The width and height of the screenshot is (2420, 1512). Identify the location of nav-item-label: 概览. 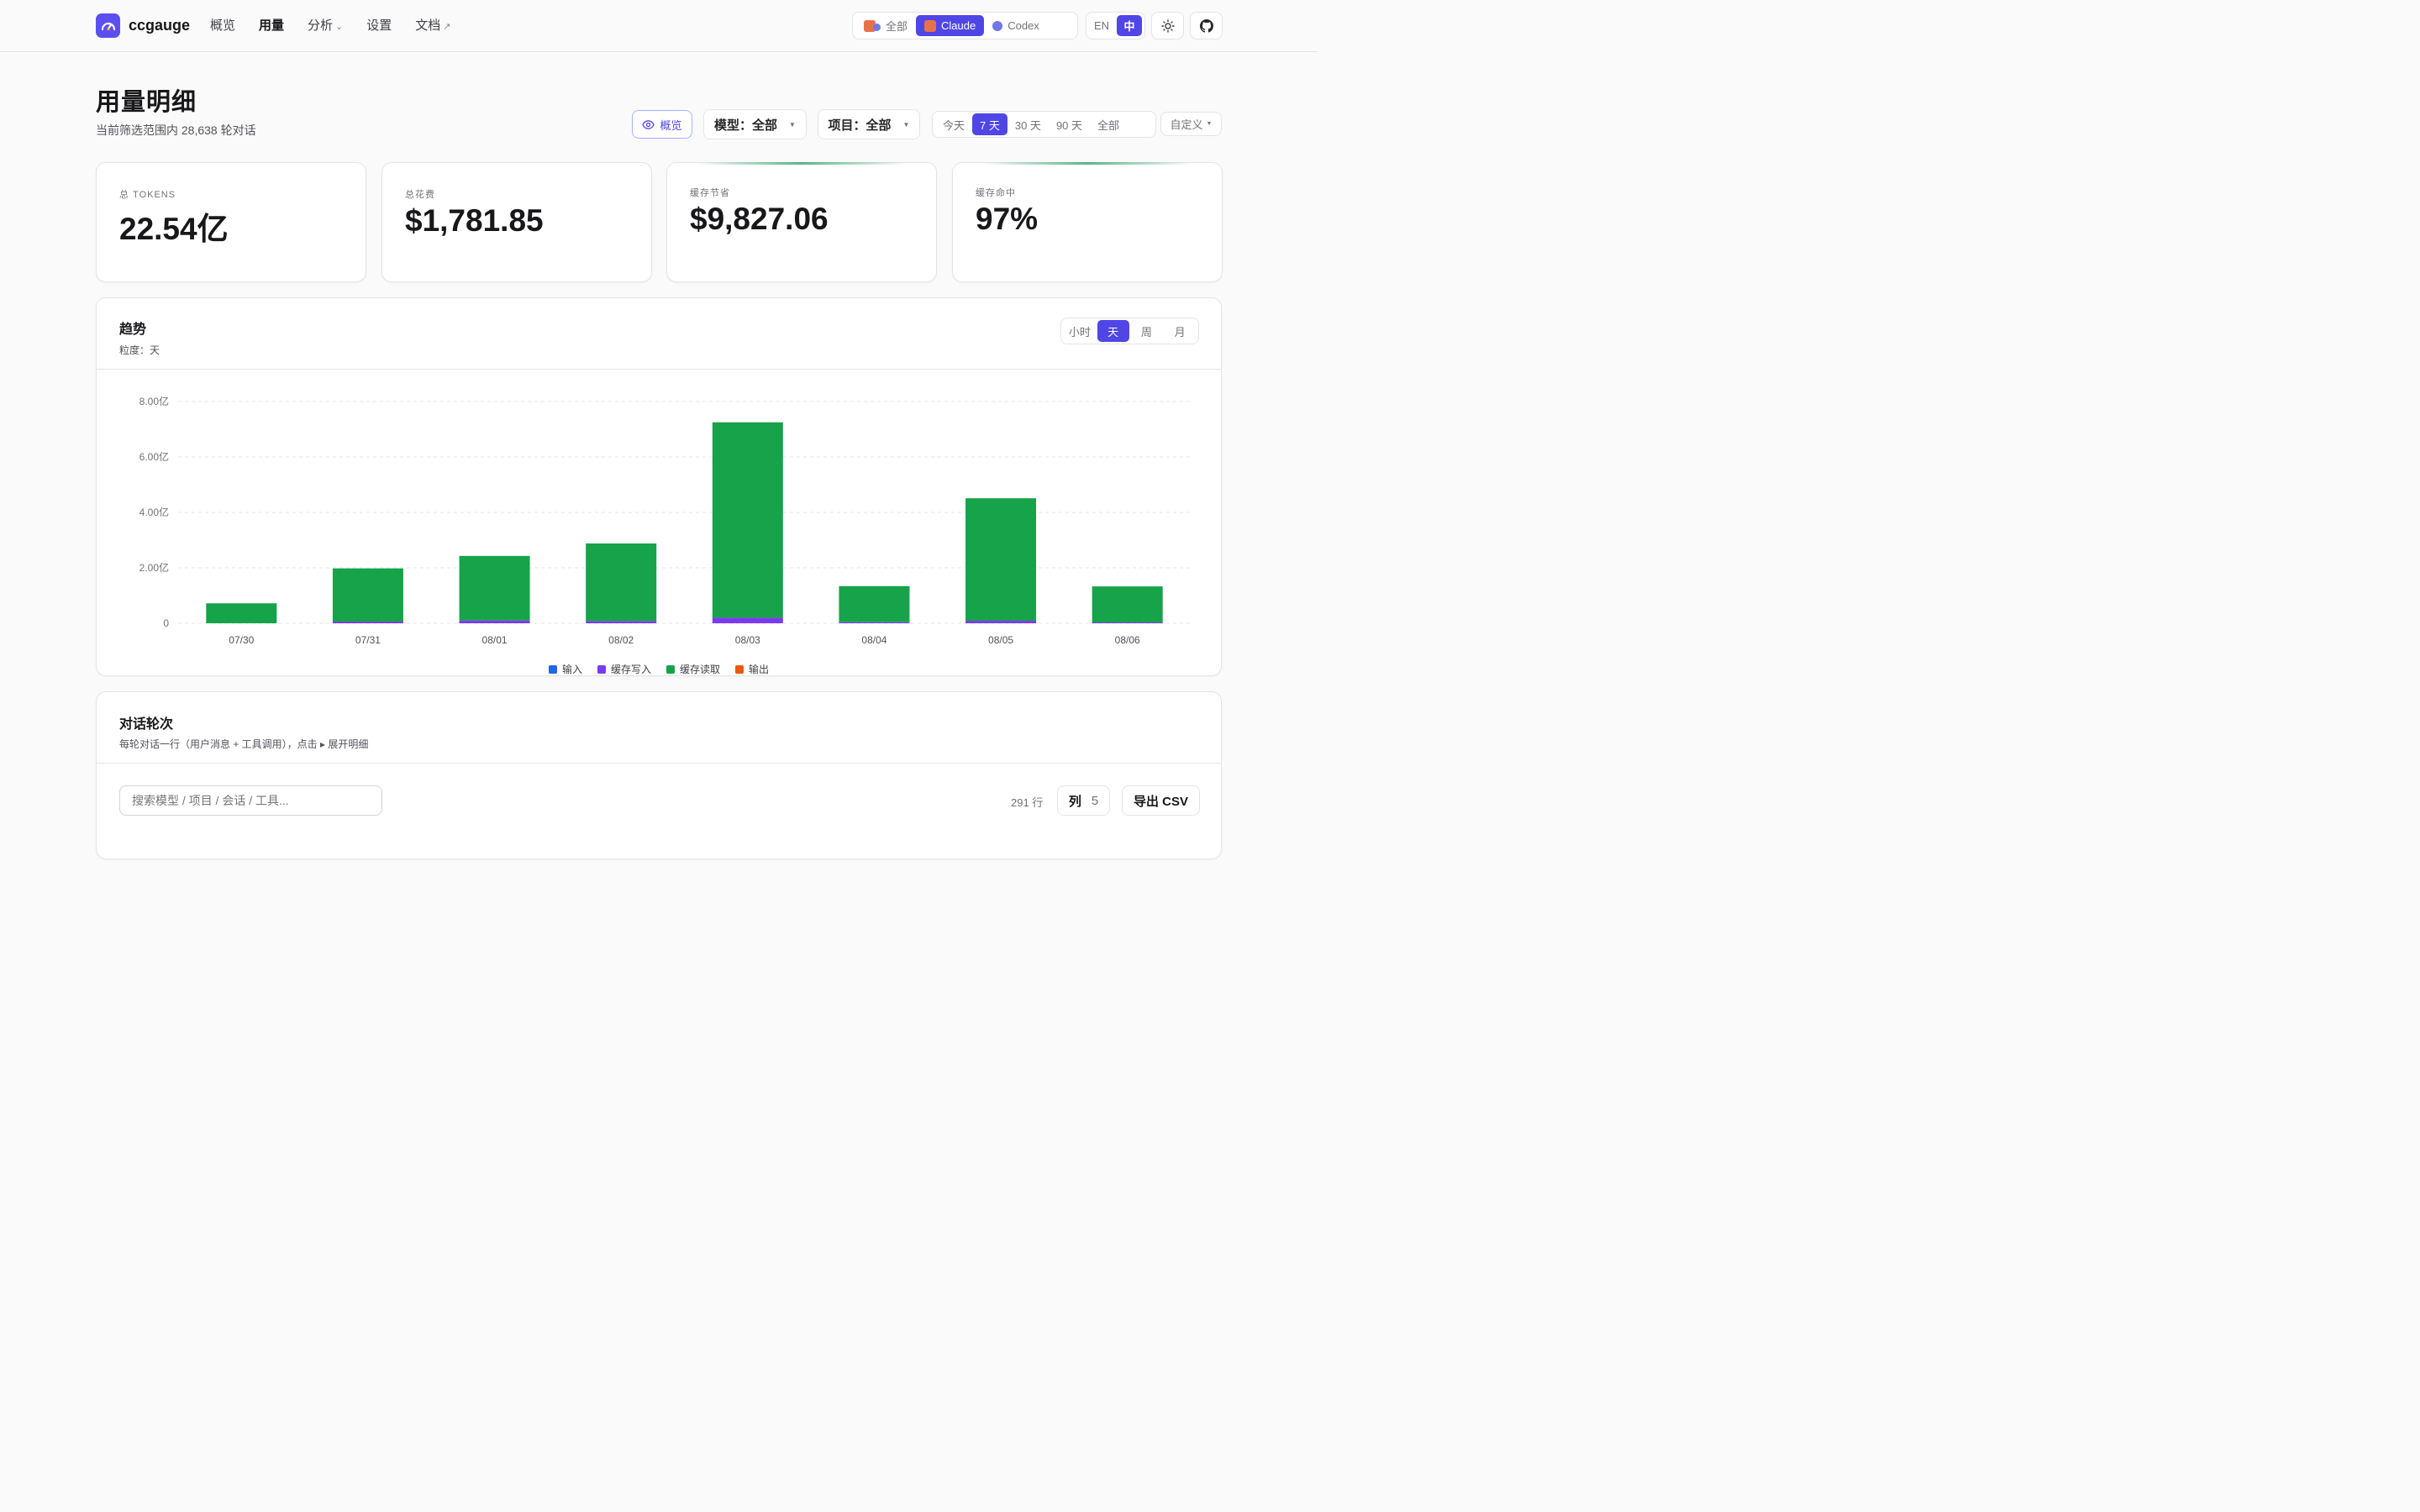
(223, 25).